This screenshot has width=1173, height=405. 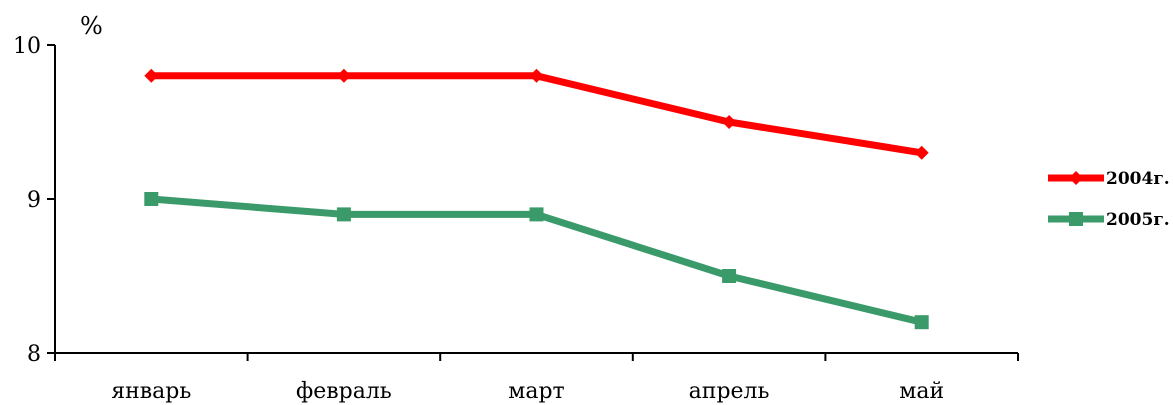 I want to click on x-category-label: март, so click(x=536, y=391).